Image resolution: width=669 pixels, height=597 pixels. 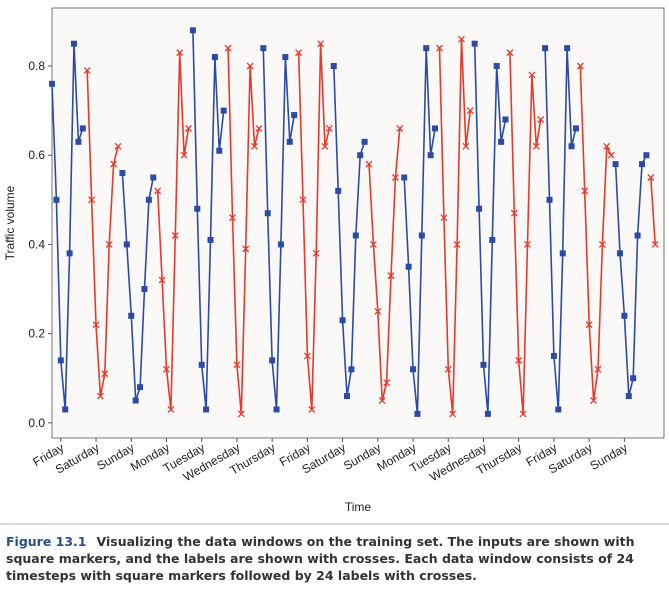 What do you see at coordinates (358, 507) in the screenshot?
I see `x-axis-label: Time` at bounding box center [358, 507].